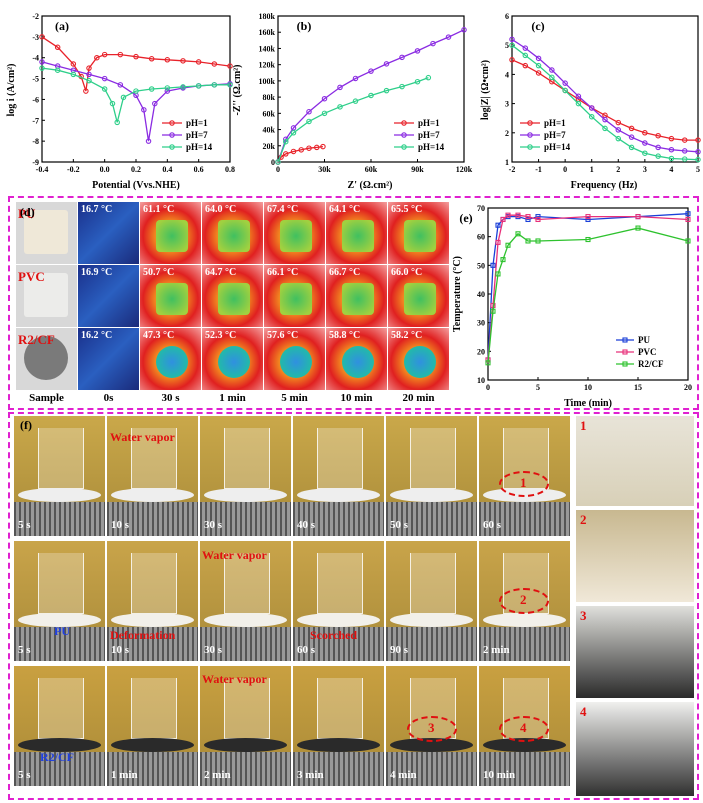 The height and width of the screenshot is (803, 703). Describe the element at coordinates (507, 162) in the screenshot. I see `y-tick-label: 1` at that location.